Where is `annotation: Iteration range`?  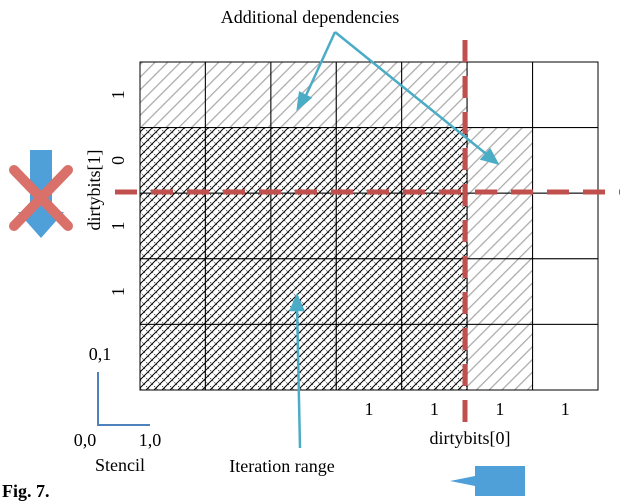
annotation: Iteration range is located at coordinates (281, 466).